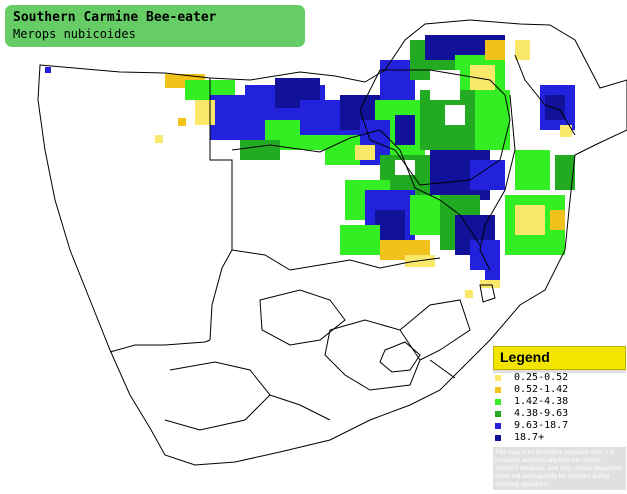  What do you see at coordinates (74, 34) in the screenshot?
I see `species-scientific-name: Merops nubicoides` at bounding box center [74, 34].